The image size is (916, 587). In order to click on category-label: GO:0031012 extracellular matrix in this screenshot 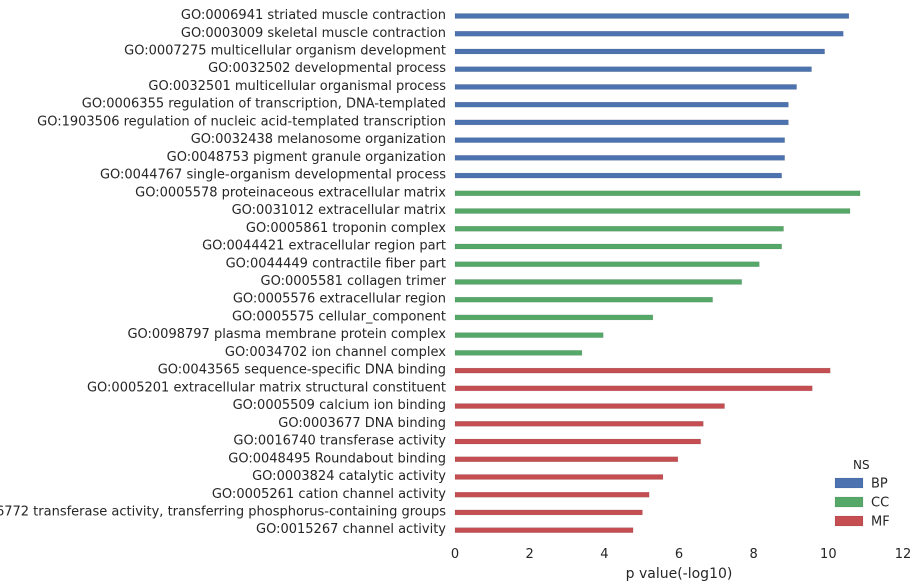, I will do `click(339, 210)`.